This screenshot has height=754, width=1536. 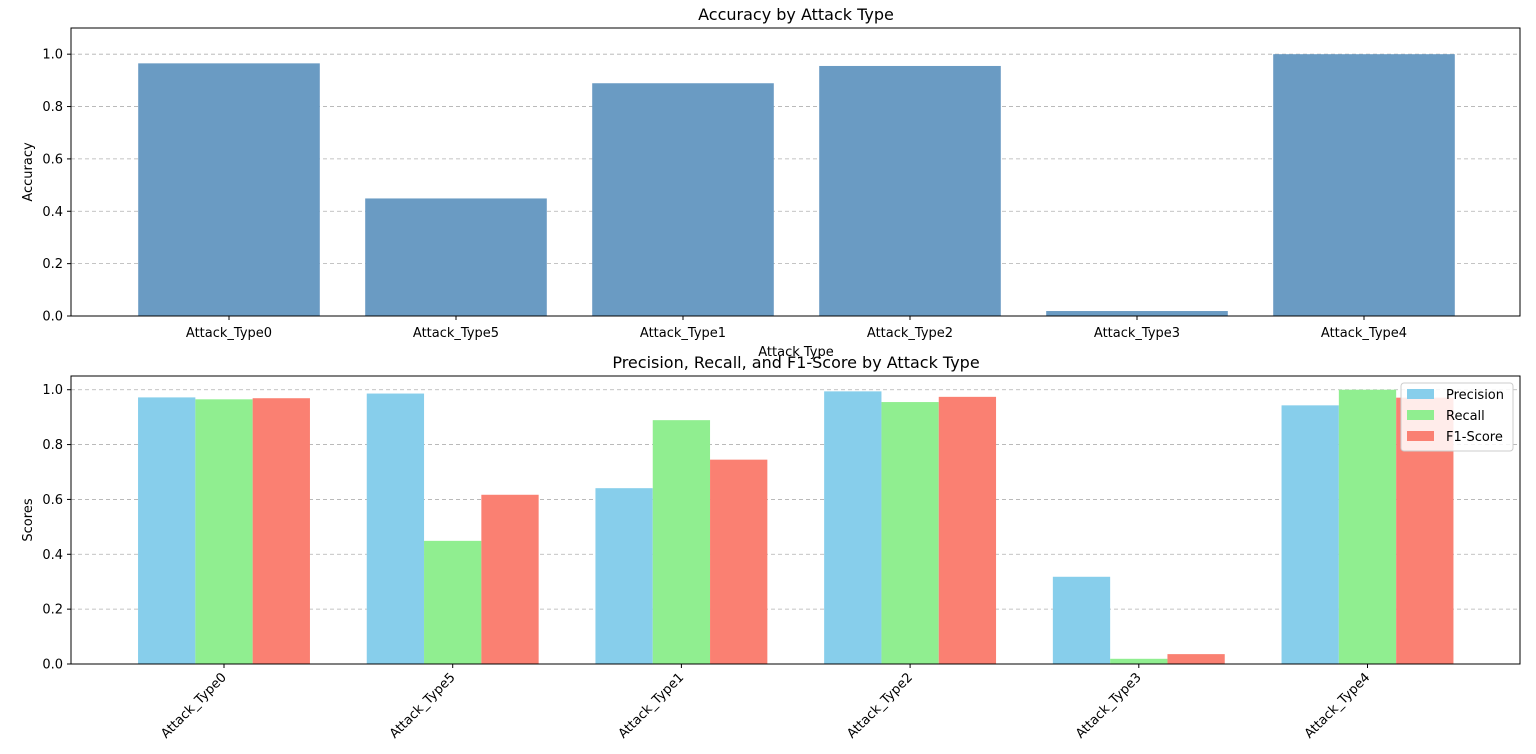 What do you see at coordinates (456, 333) in the screenshot?
I see `accuracy-x-tick-label: Attack_Type5` at bounding box center [456, 333].